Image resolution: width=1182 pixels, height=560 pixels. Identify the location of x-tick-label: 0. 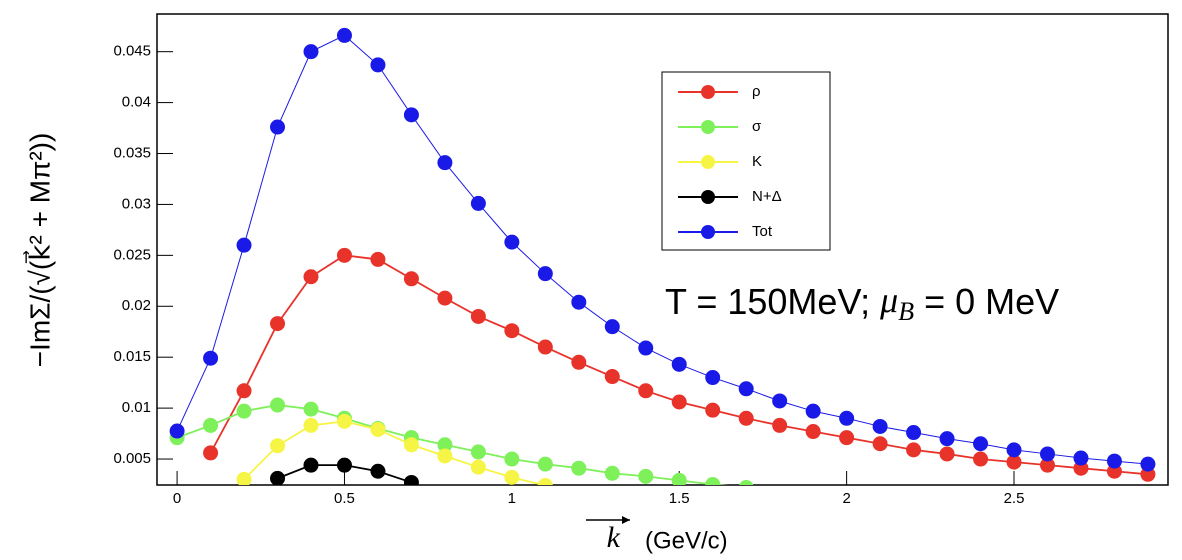
(177, 498).